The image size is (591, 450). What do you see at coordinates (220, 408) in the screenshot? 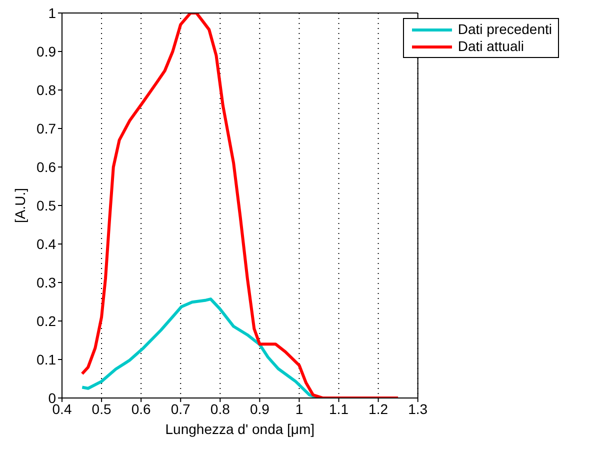
I see `x-tick-label: 0.8` at bounding box center [220, 408].